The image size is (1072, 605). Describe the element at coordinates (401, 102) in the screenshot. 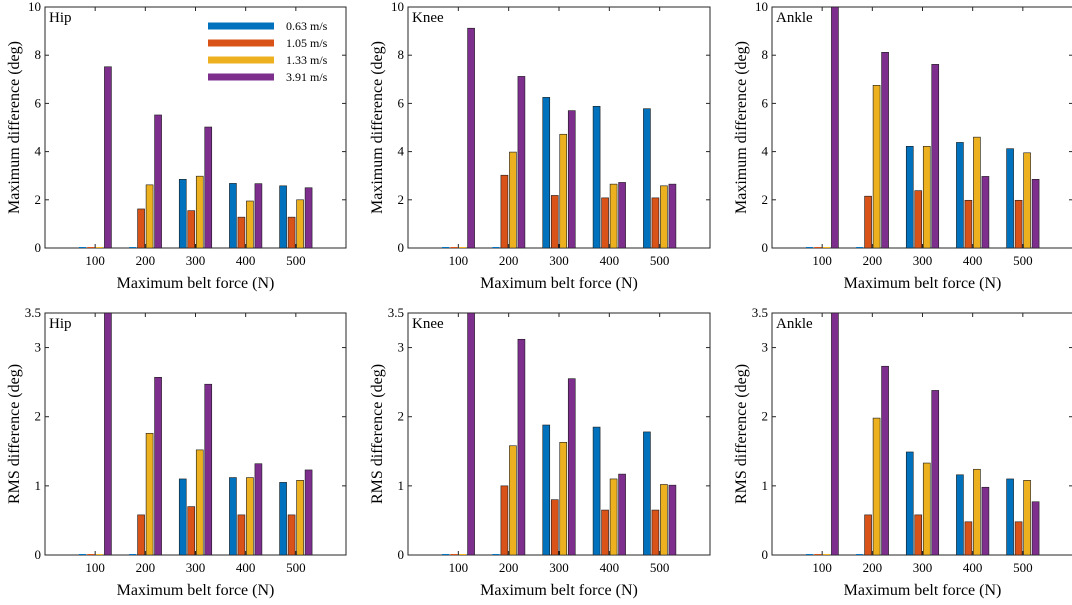

I see `y-tick-label: 6` at that location.